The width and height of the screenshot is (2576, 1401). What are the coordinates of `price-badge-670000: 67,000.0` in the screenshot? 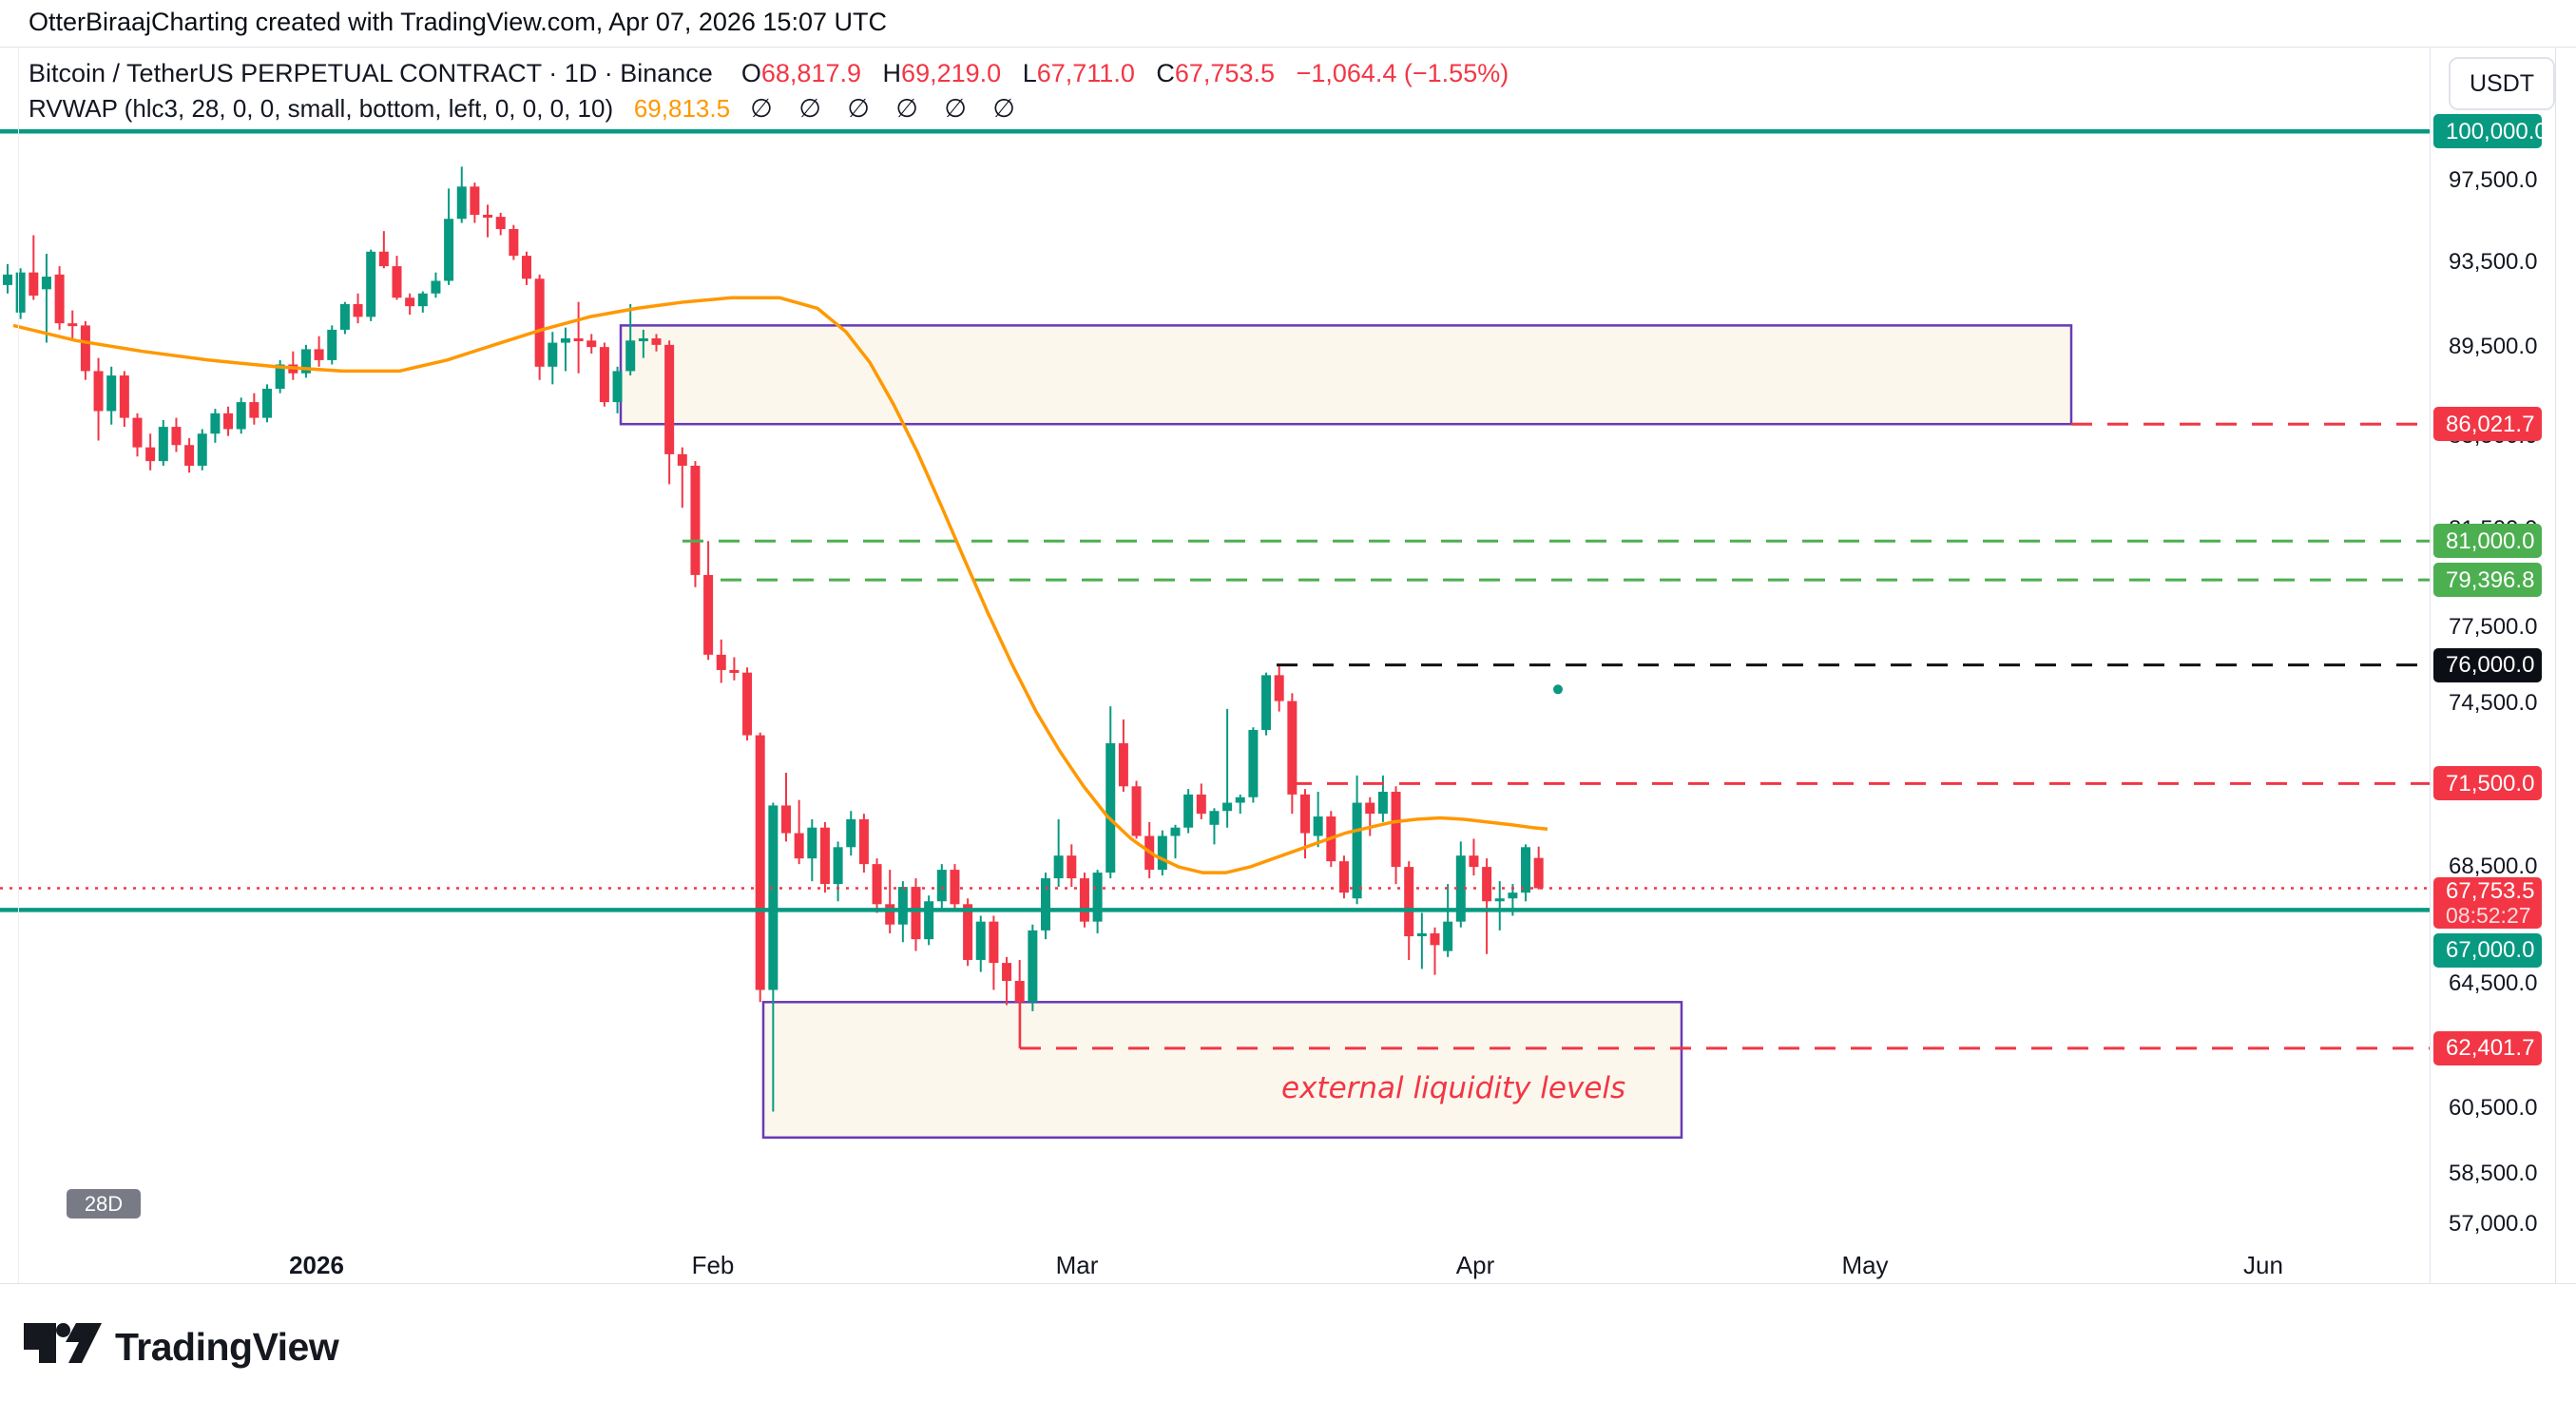 It's located at (2488, 950).